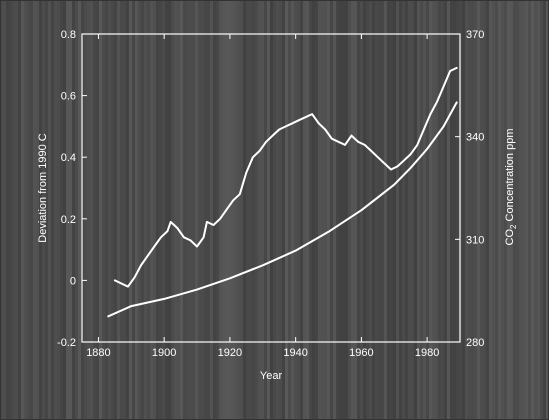 The image size is (549, 420). What do you see at coordinates (427, 353) in the screenshot?
I see `x-tick-label: 1980` at bounding box center [427, 353].